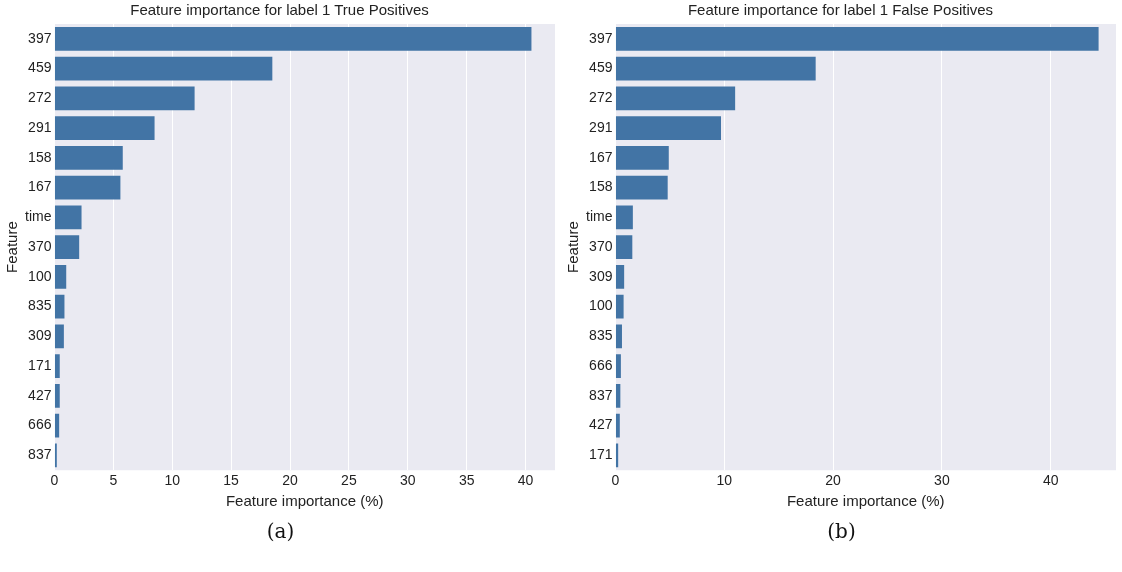 The height and width of the screenshot is (572, 1122). What do you see at coordinates (231, 480) in the screenshot?
I see `x-tick-label: 15` at bounding box center [231, 480].